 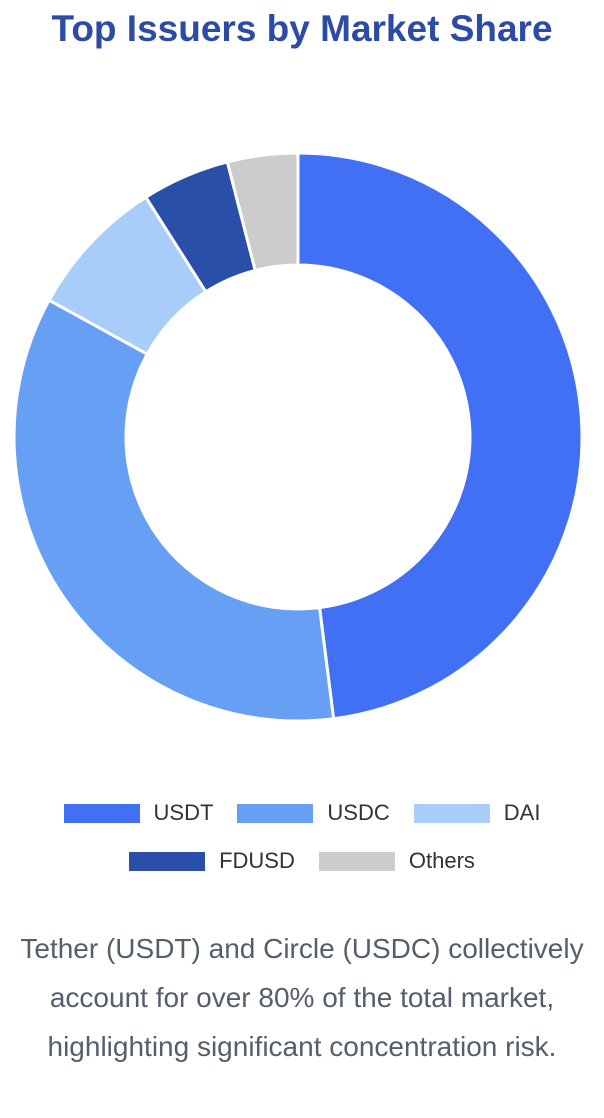 What do you see at coordinates (302, 837) in the screenshot?
I see `legend: USDT USDC DAI FDUSD Others` at bounding box center [302, 837].